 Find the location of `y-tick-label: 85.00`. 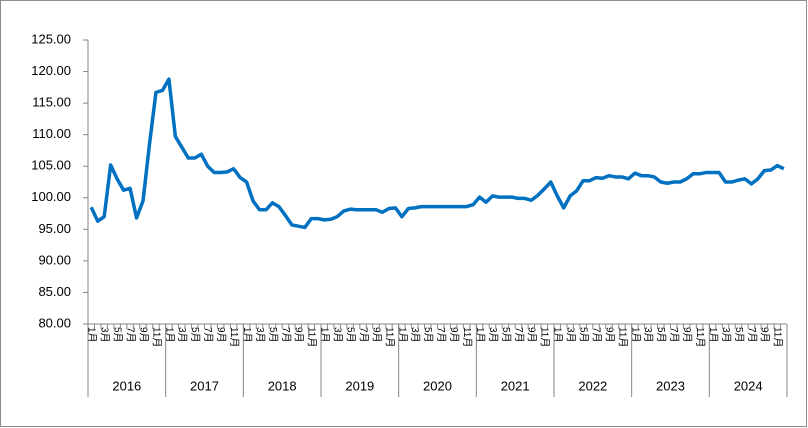

y-tick-label: 85.00 is located at coordinates (54, 291).